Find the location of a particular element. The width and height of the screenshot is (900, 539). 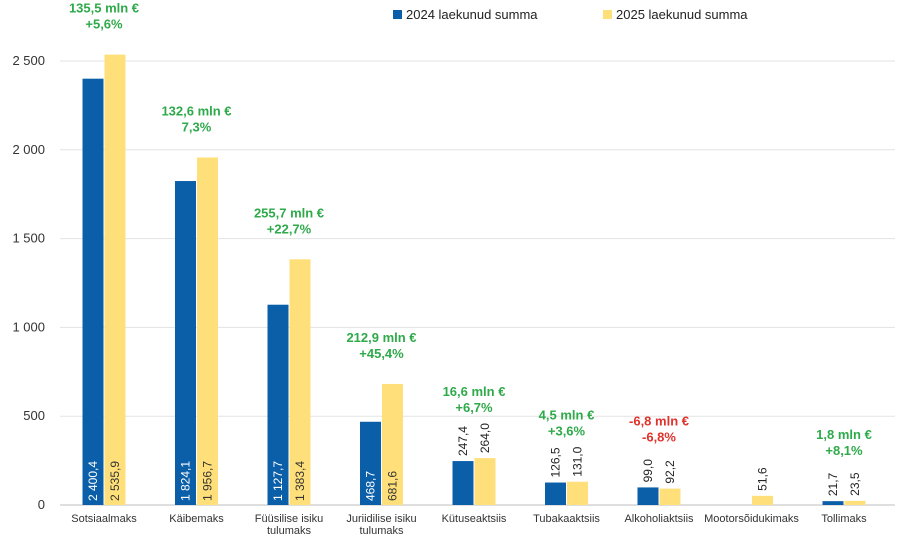

bar-value-label: 1 127,7 is located at coordinates (278, 481).